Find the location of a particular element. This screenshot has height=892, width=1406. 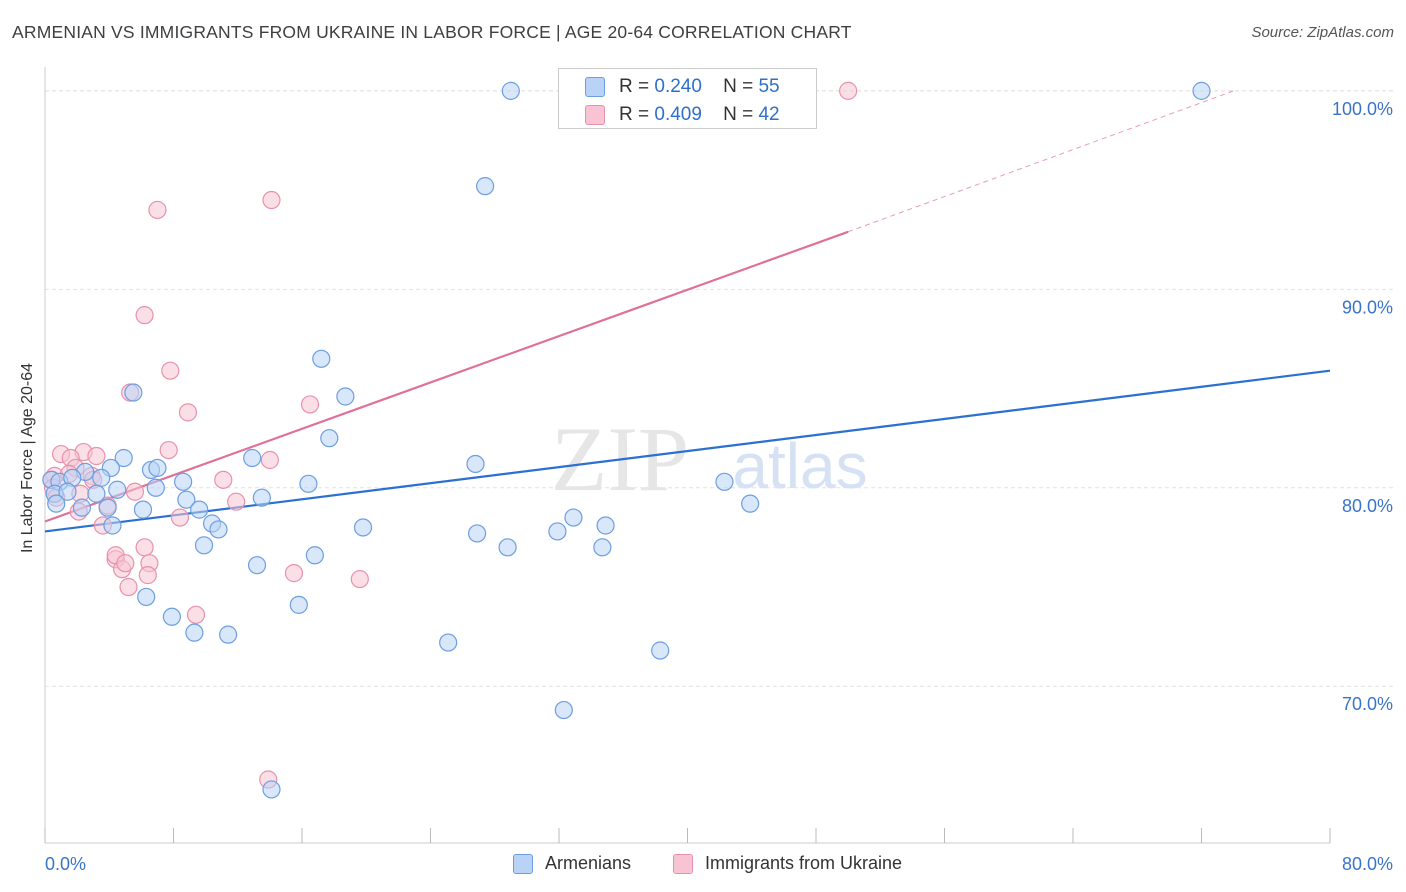

legend-label-armenians: Armenians is located at coordinates (588, 863).